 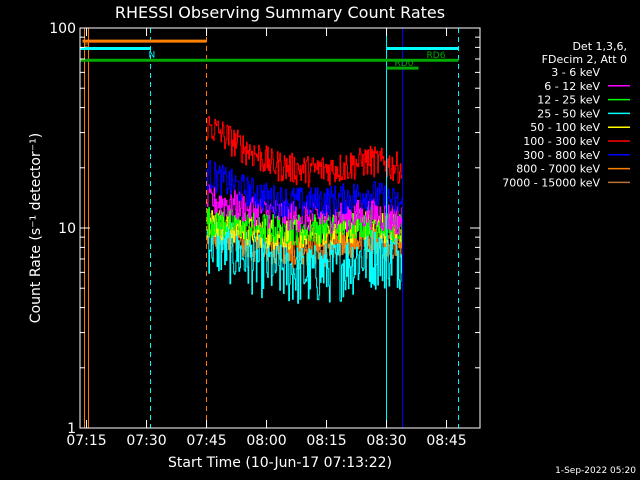 I want to click on x-tick-label: 07:30, so click(x=146, y=441).